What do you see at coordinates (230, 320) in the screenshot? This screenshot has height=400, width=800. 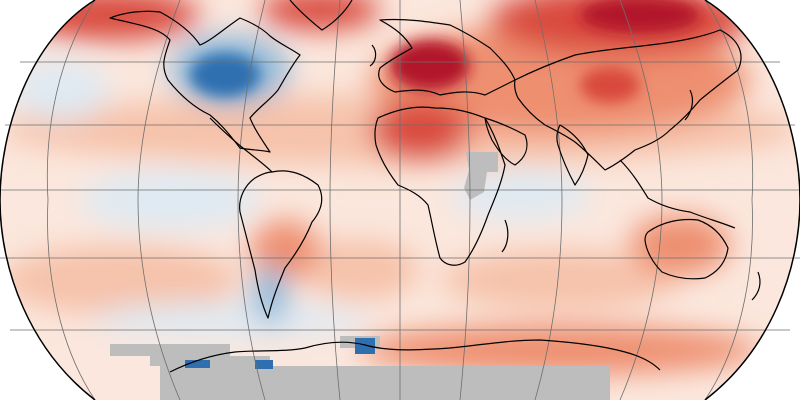 I see `south-ocean-cool` at bounding box center [230, 320].